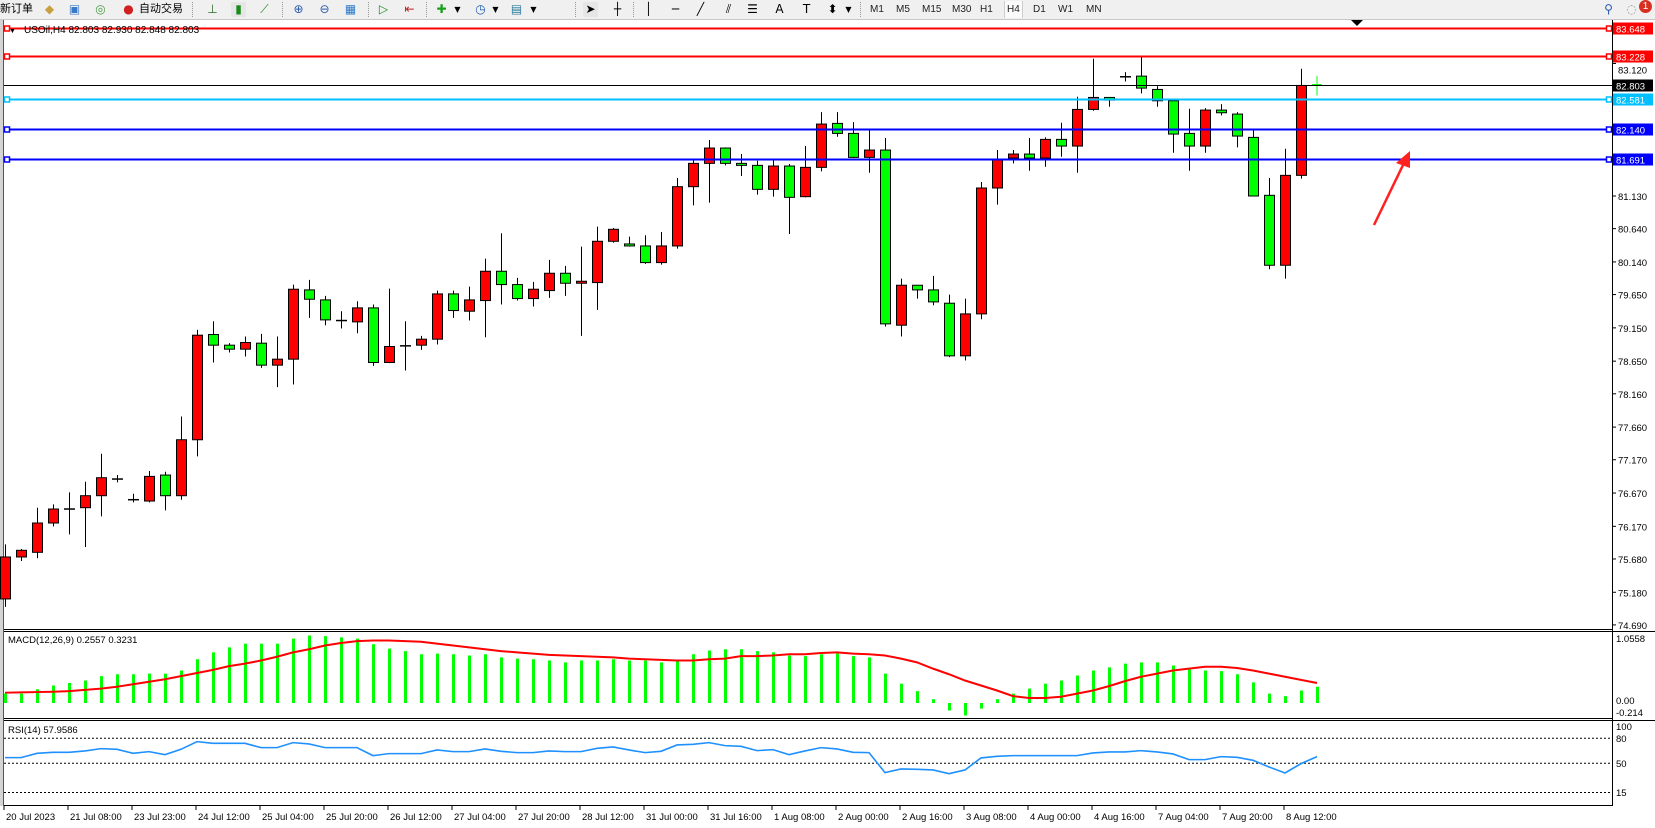  What do you see at coordinates (409, 9) in the screenshot?
I see `chart-shift-icon: ⇤` at bounding box center [409, 9].